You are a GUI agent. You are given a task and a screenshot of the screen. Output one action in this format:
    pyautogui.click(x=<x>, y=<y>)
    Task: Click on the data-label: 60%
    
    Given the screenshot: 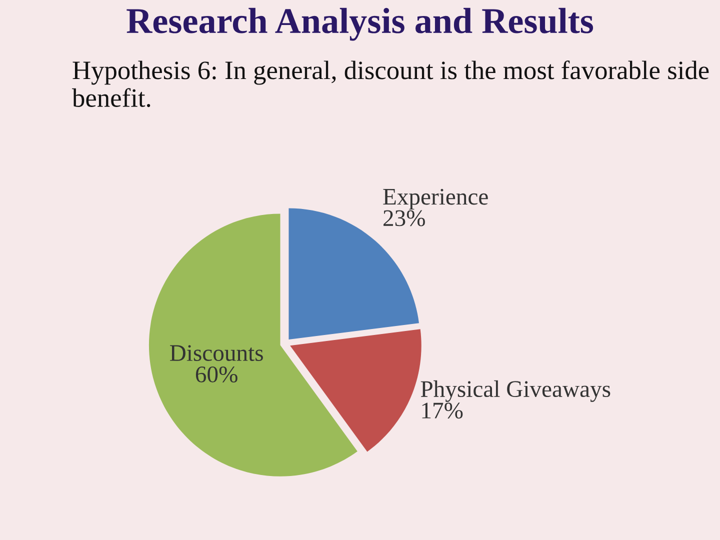 What is the action you would take?
    pyautogui.click(x=217, y=374)
    